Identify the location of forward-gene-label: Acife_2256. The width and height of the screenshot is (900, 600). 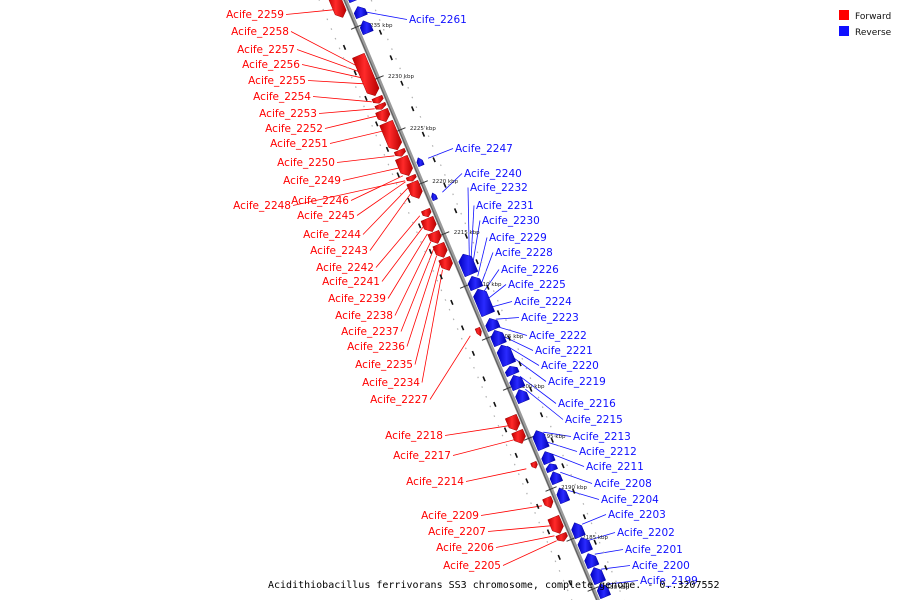
(271, 65).